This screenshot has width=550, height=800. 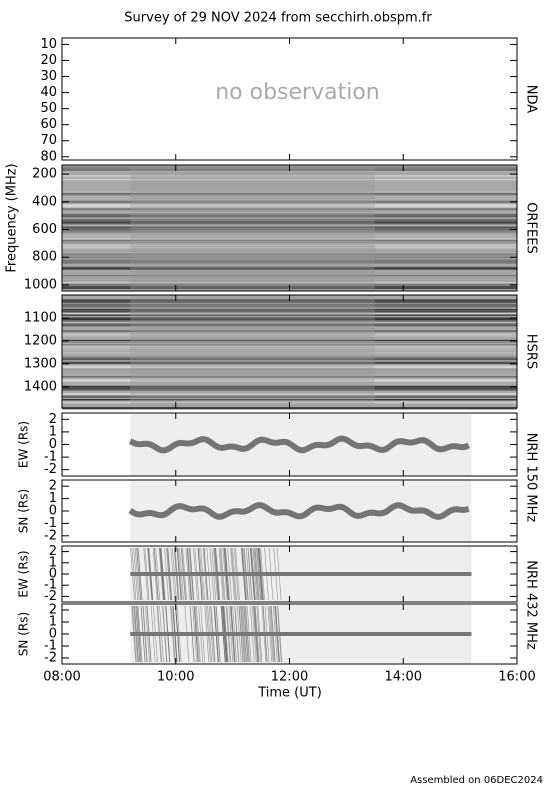 What do you see at coordinates (175, 677) in the screenshot?
I see `x-tick-label: 10:00` at bounding box center [175, 677].